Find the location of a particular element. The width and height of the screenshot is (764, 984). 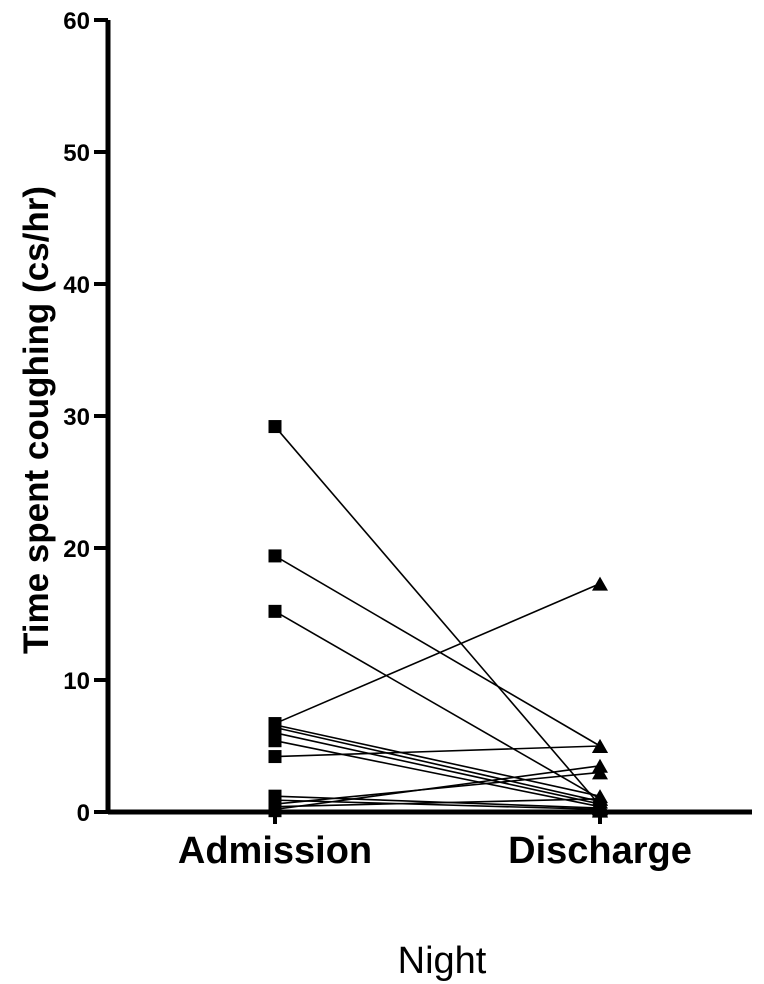

y-ticks: 0 10 20 30 40 50 60 is located at coordinates (85, 417).